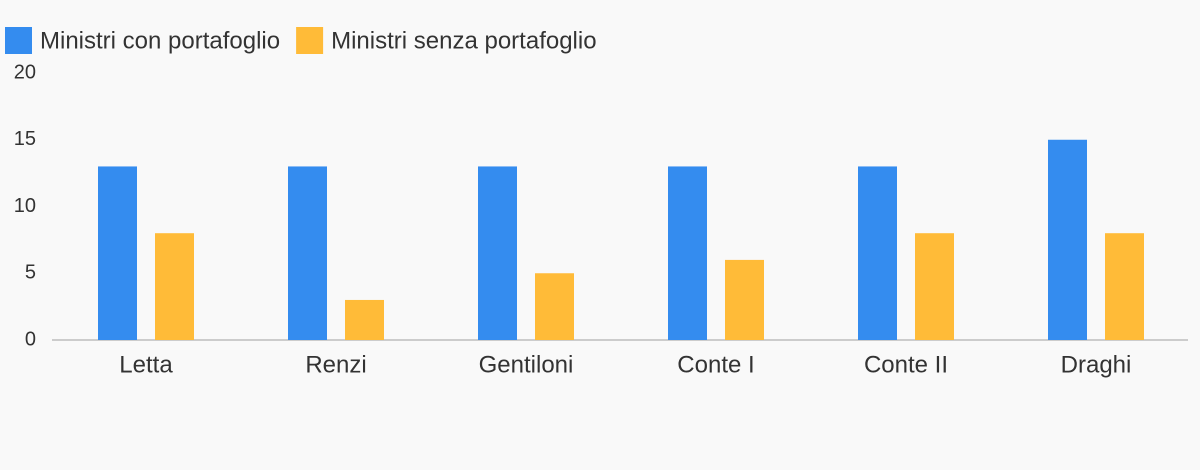  Describe the element at coordinates (1096, 364) in the screenshot. I see `x-tick-label: Draghi` at that location.